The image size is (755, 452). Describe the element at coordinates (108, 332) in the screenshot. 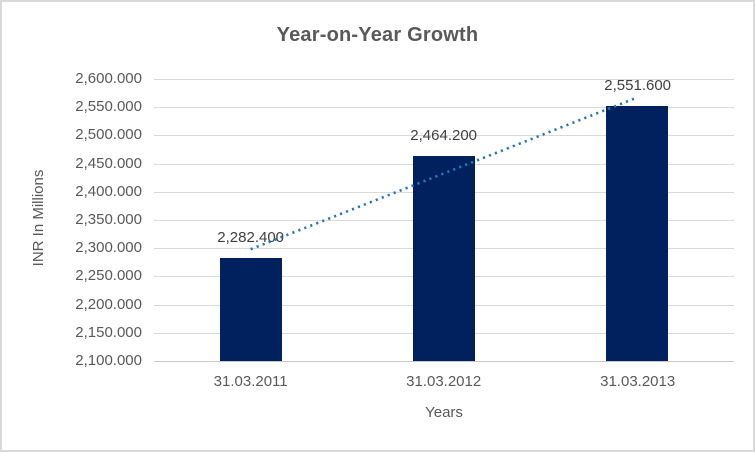

I see `y-tick-label: 2,150.000` at that location.